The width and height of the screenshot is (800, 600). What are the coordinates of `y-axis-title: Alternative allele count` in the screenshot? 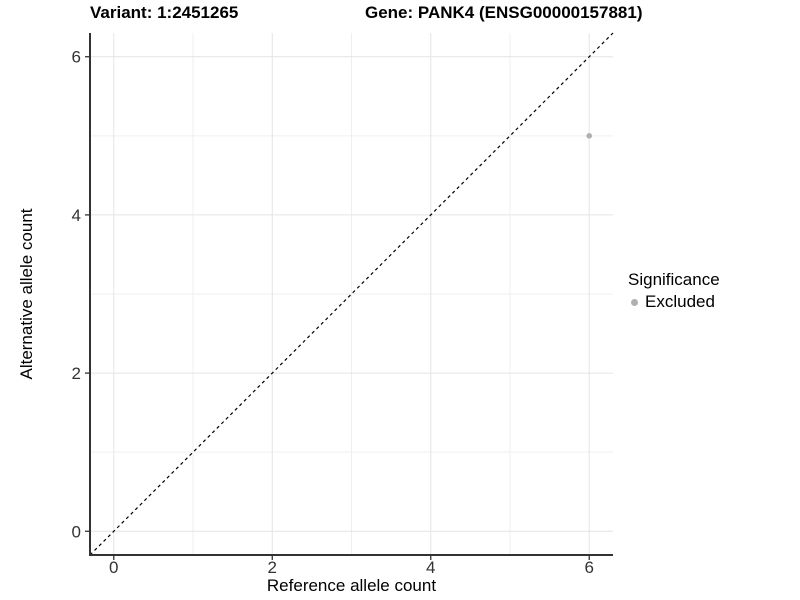 It's located at (26, 294).